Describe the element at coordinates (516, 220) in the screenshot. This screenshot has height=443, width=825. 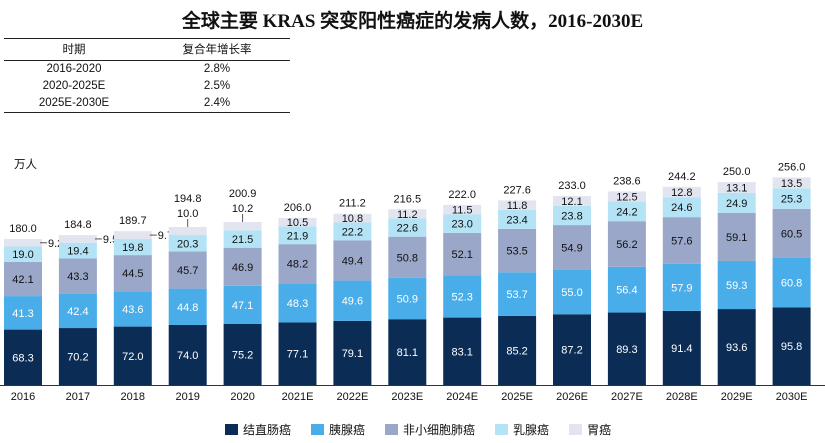
I see `data-label: 23.4` at that location.